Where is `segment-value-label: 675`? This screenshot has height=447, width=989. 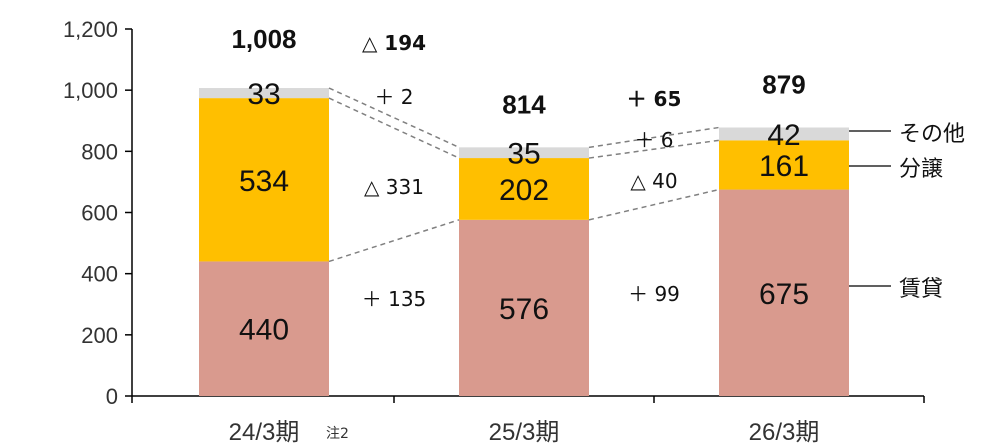 segment-value-label: 675 is located at coordinates (784, 294).